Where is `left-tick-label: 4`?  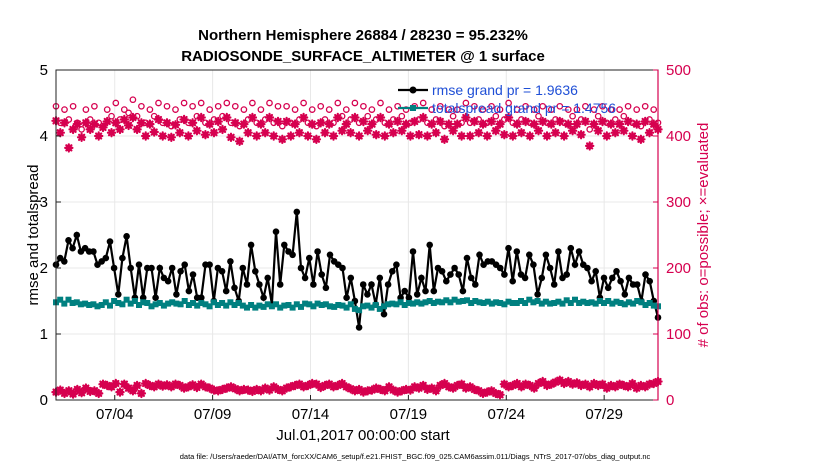 left-tick-label: 4 is located at coordinates (44, 136).